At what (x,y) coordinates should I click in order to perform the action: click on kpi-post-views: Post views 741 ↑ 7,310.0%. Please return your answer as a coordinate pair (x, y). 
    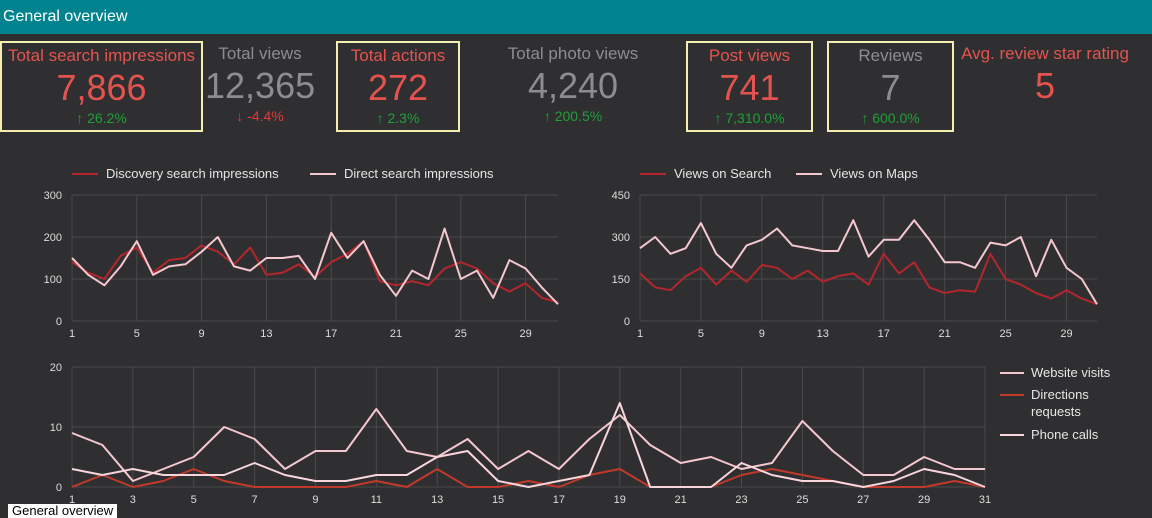
    Looking at the image, I should click on (749, 86).